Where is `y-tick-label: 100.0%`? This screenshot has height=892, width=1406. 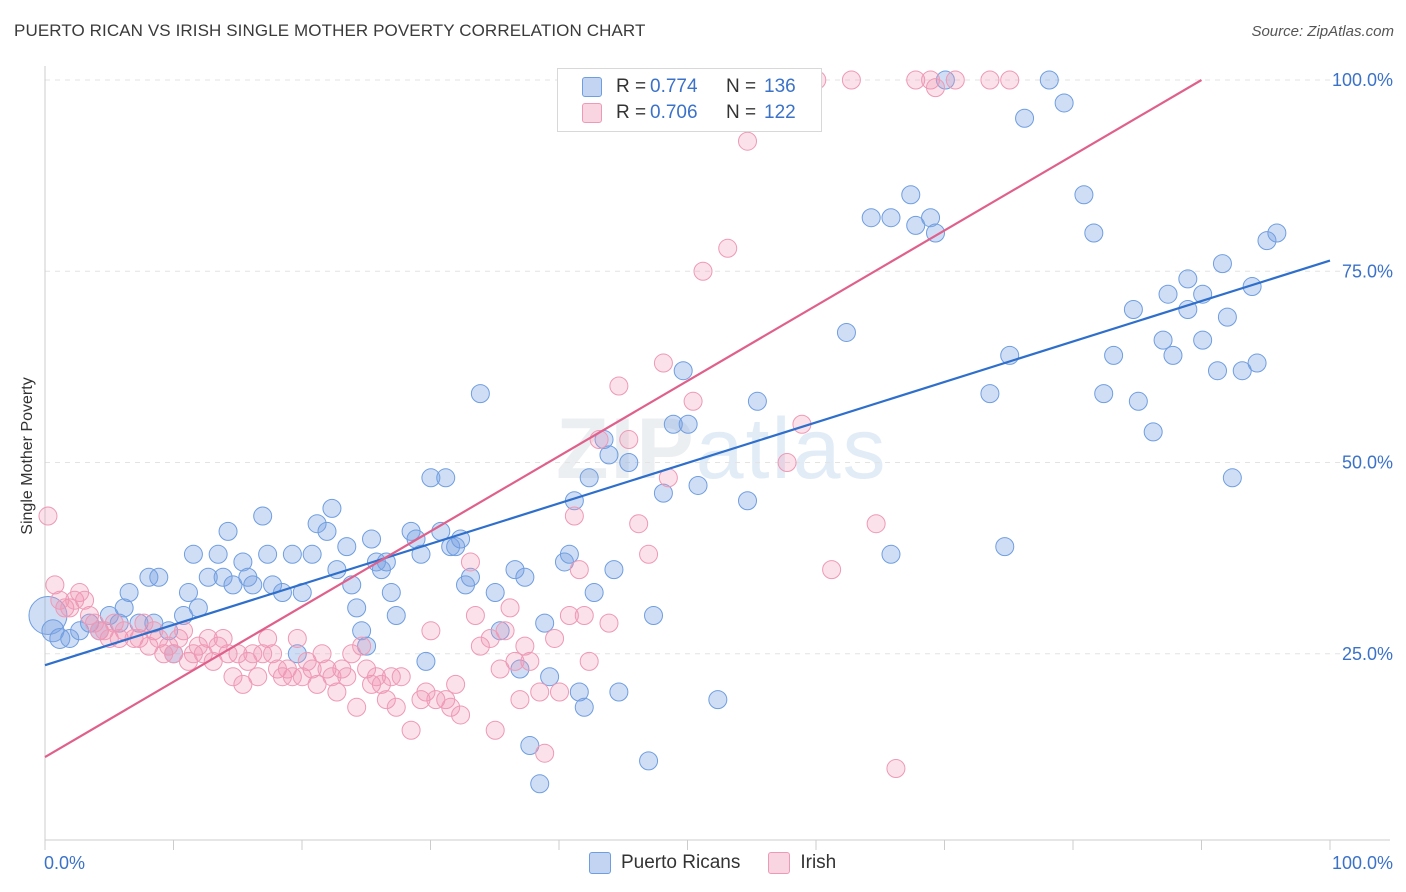
y-tick-label: 100.0% is located at coordinates (1362, 80).